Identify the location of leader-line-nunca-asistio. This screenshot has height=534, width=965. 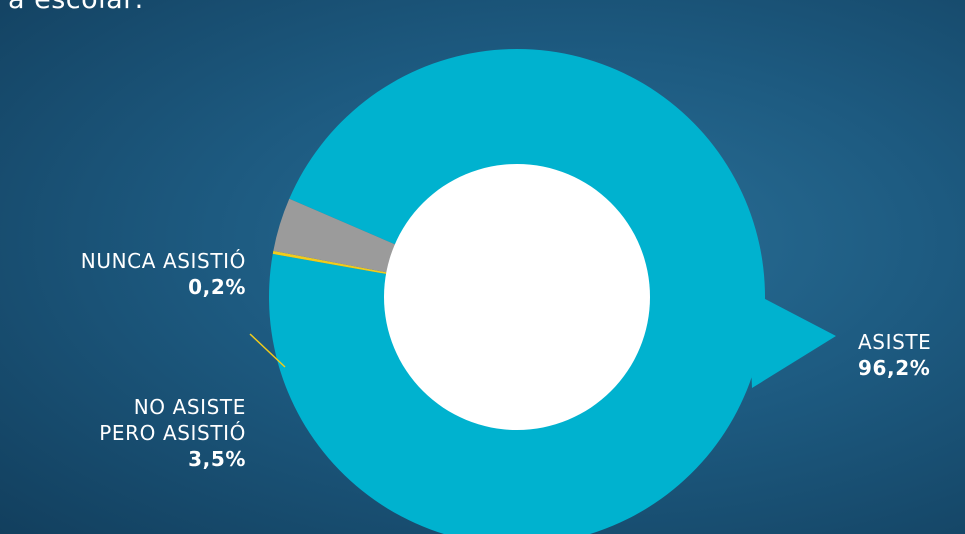
(267, 350).